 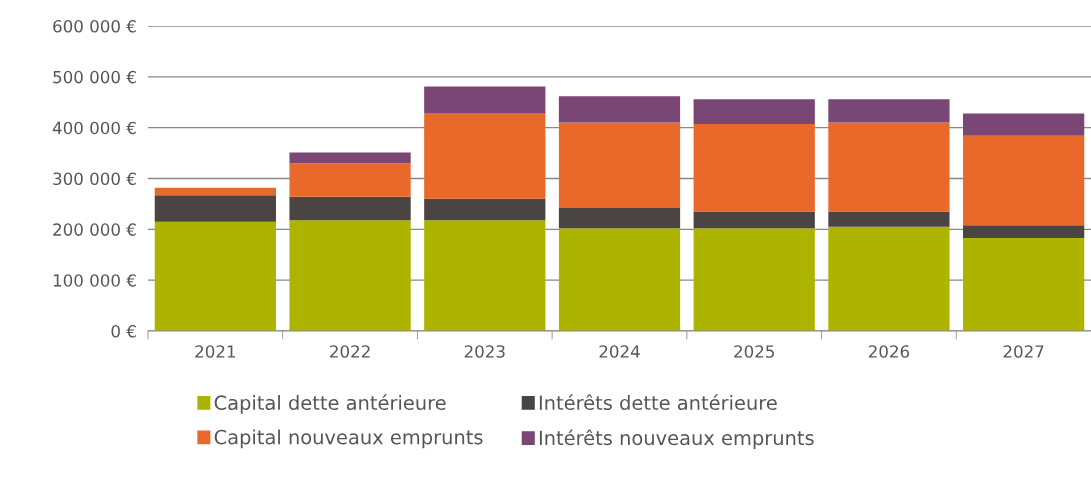 What do you see at coordinates (94, 26) in the screenshot?
I see `y-tick-label: 600 000 €` at bounding box center [94, 26].